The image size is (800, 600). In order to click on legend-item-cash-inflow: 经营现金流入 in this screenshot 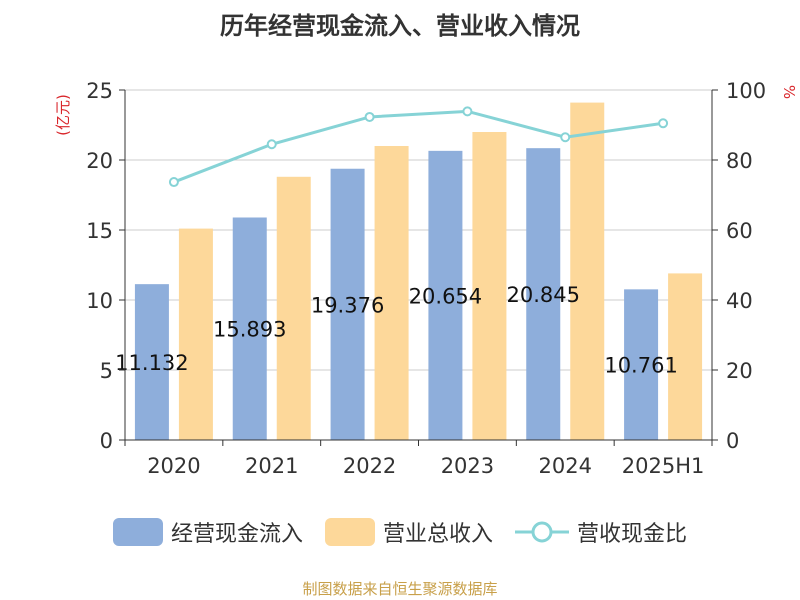, I will do `click(207, 532)`.